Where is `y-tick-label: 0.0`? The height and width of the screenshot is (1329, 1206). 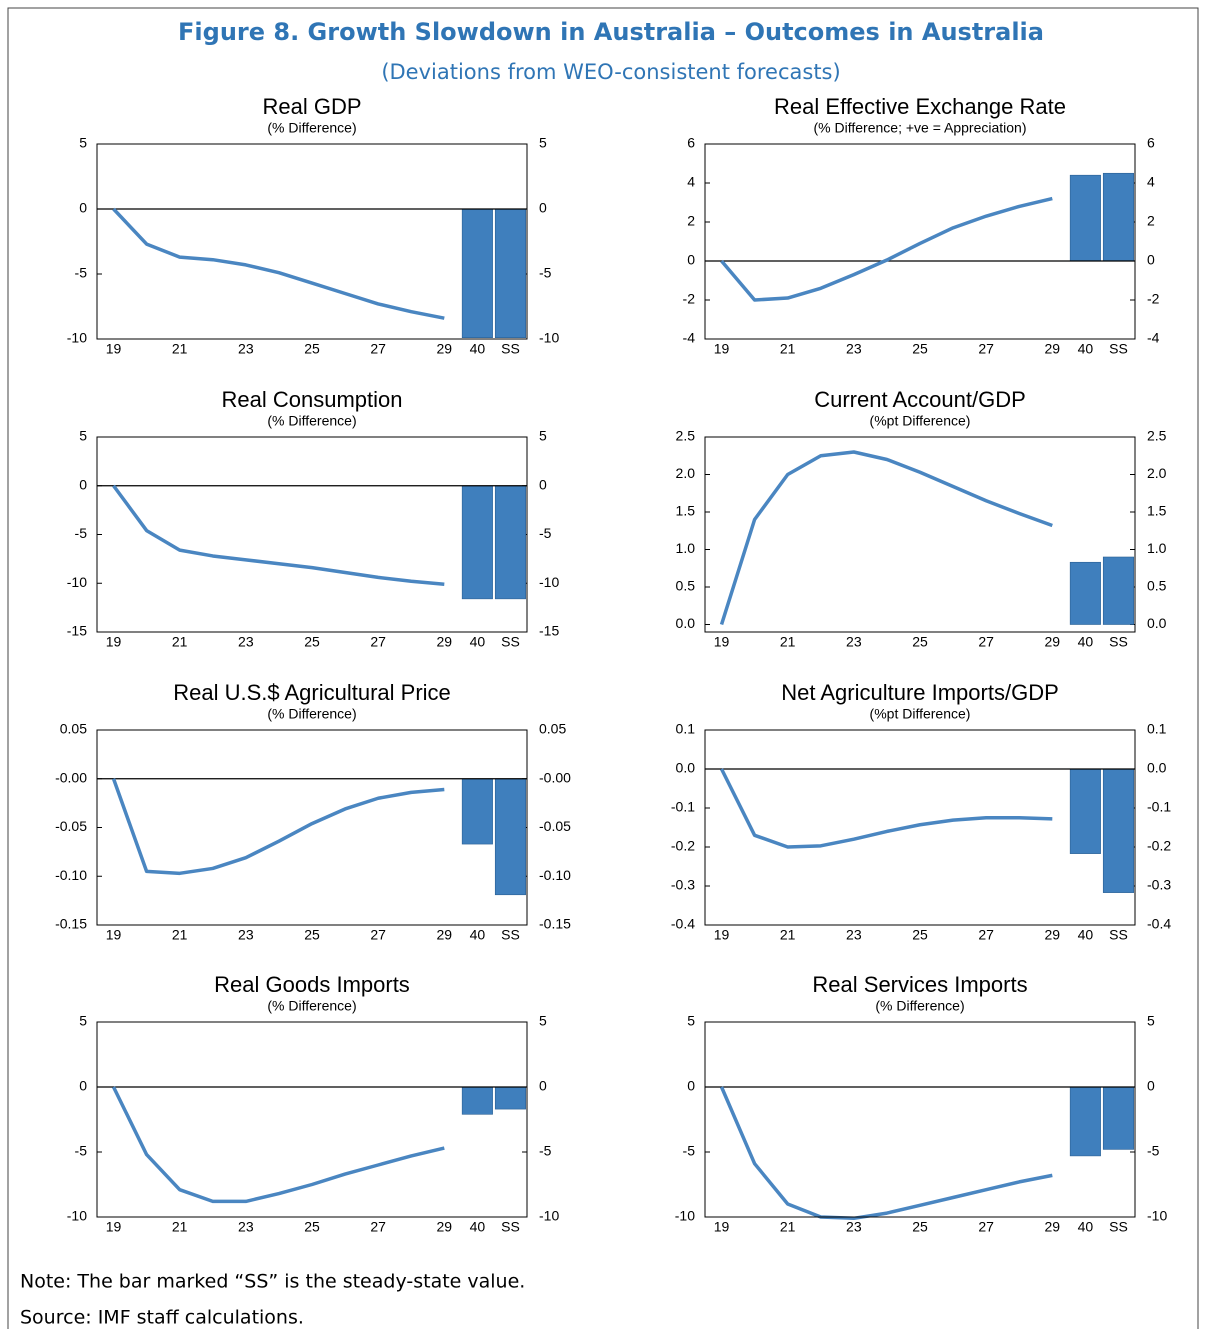
y-tick-label: 0.0 is located at coordinates (686, 623).